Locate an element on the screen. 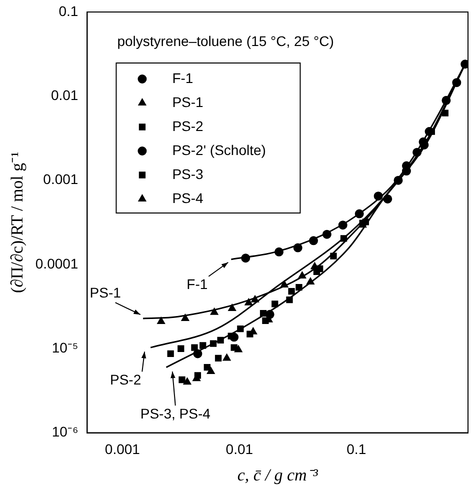 Image resolution: width=473 pixels, height=494 pixels. x-tick-label: 0.01 is located at coordinates (240, 449).